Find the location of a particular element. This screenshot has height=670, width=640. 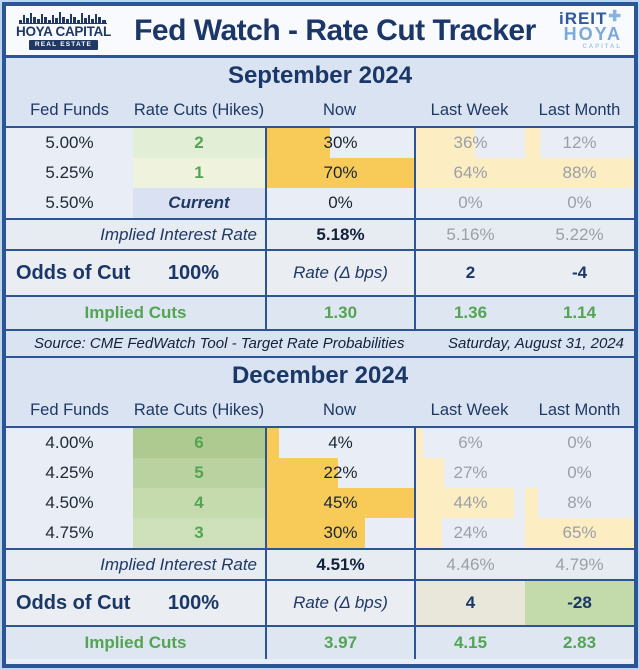

last-month-cell: 65% is located at coordinates (579, 533).